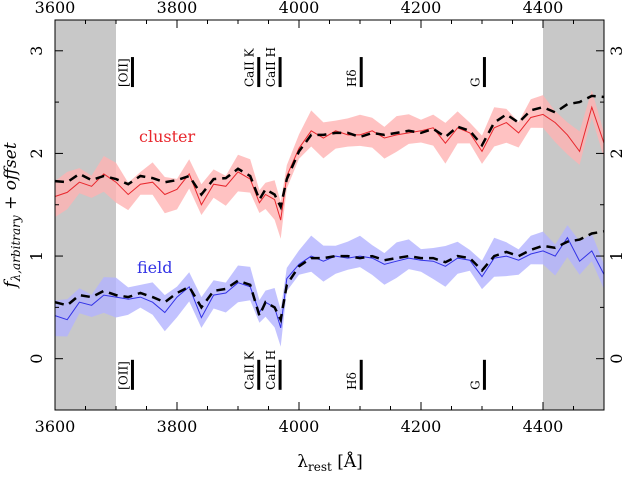 This screenshot has width=628, height=477. Describe the element at coordinates (271, 67) in the screenshot. I see `line-marker-label-0-2: CaII H` at that location.